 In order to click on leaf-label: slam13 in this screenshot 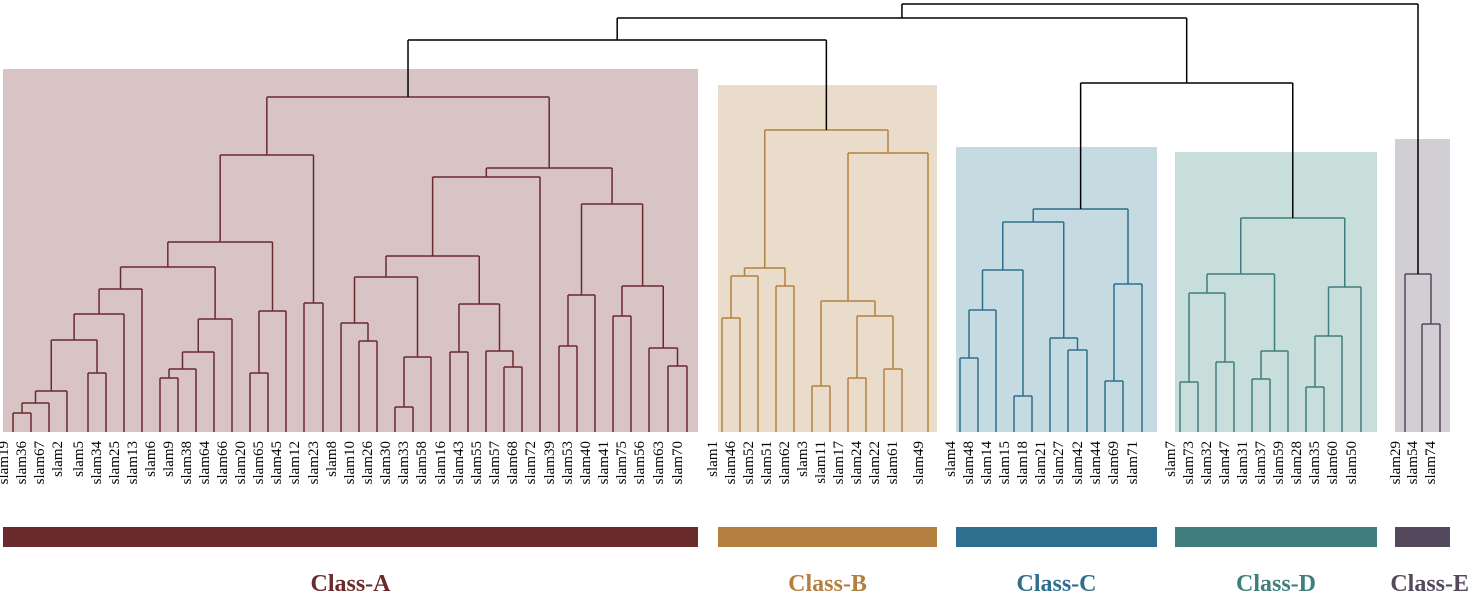, I will do `click(133, 462)`.